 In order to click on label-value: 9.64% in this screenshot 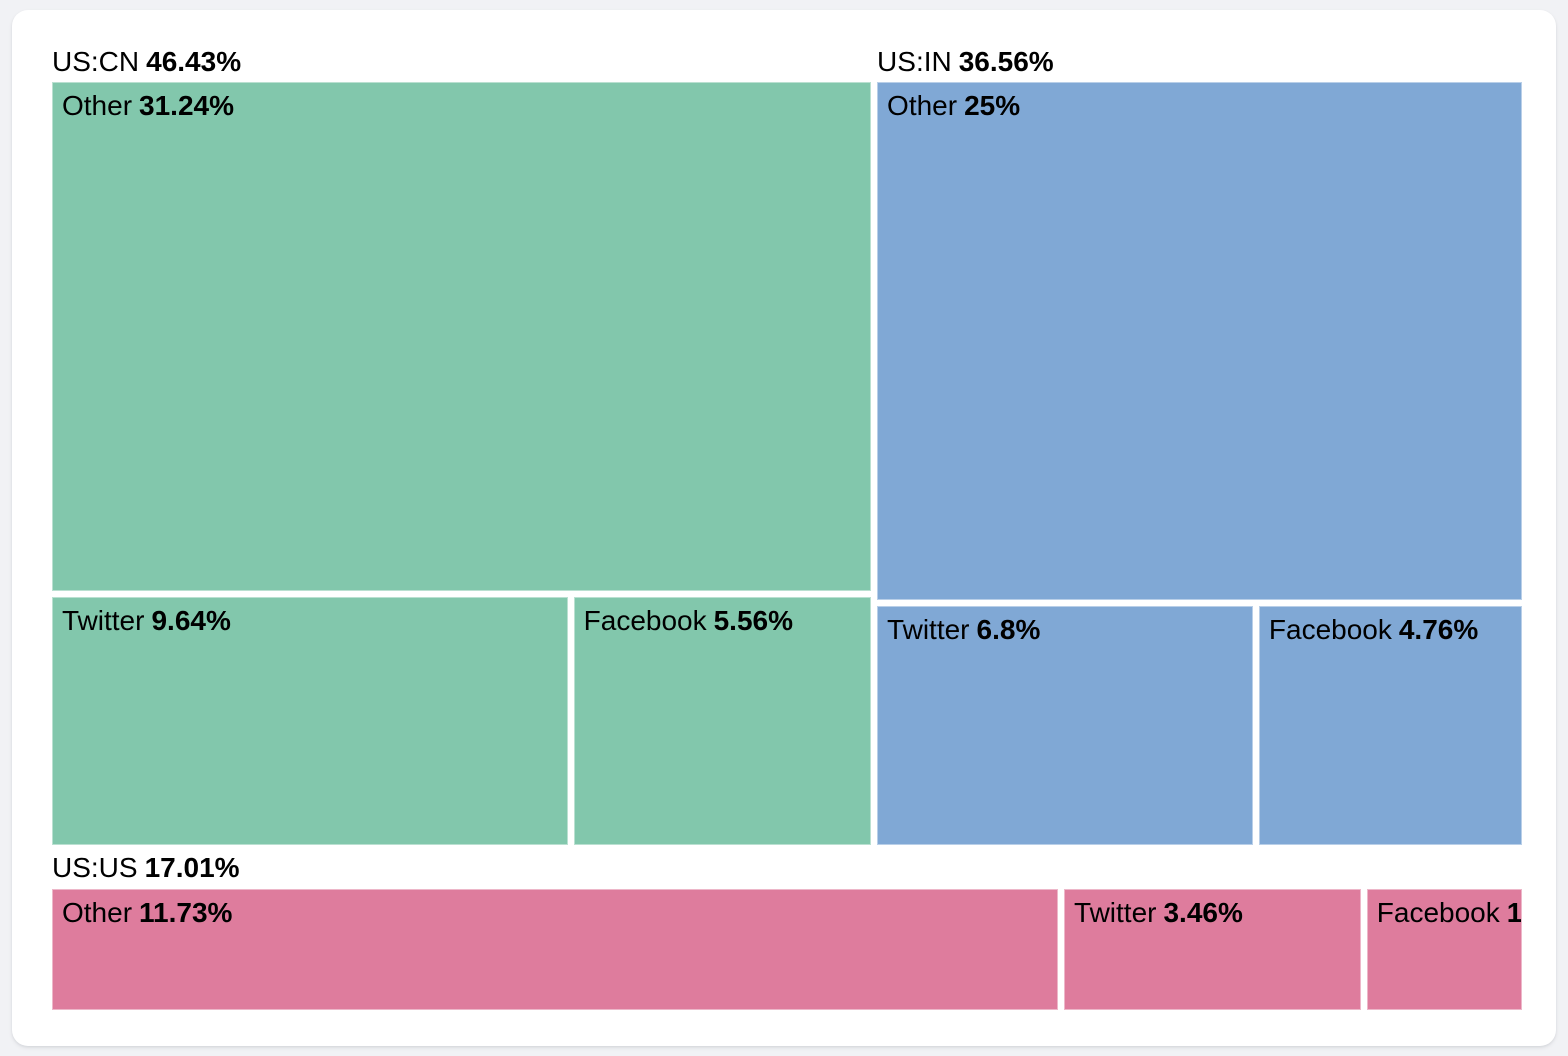, I will do `click(191, 621)`.